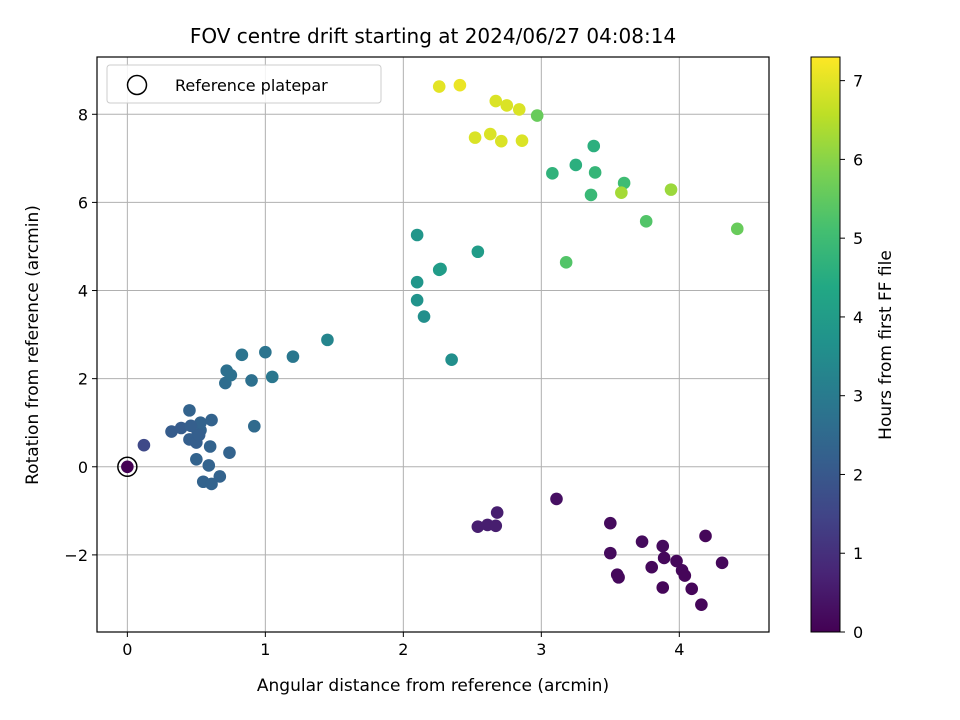 The image size is (960, 720). I want to click on x-tick-label: 1, so click(265, 649).